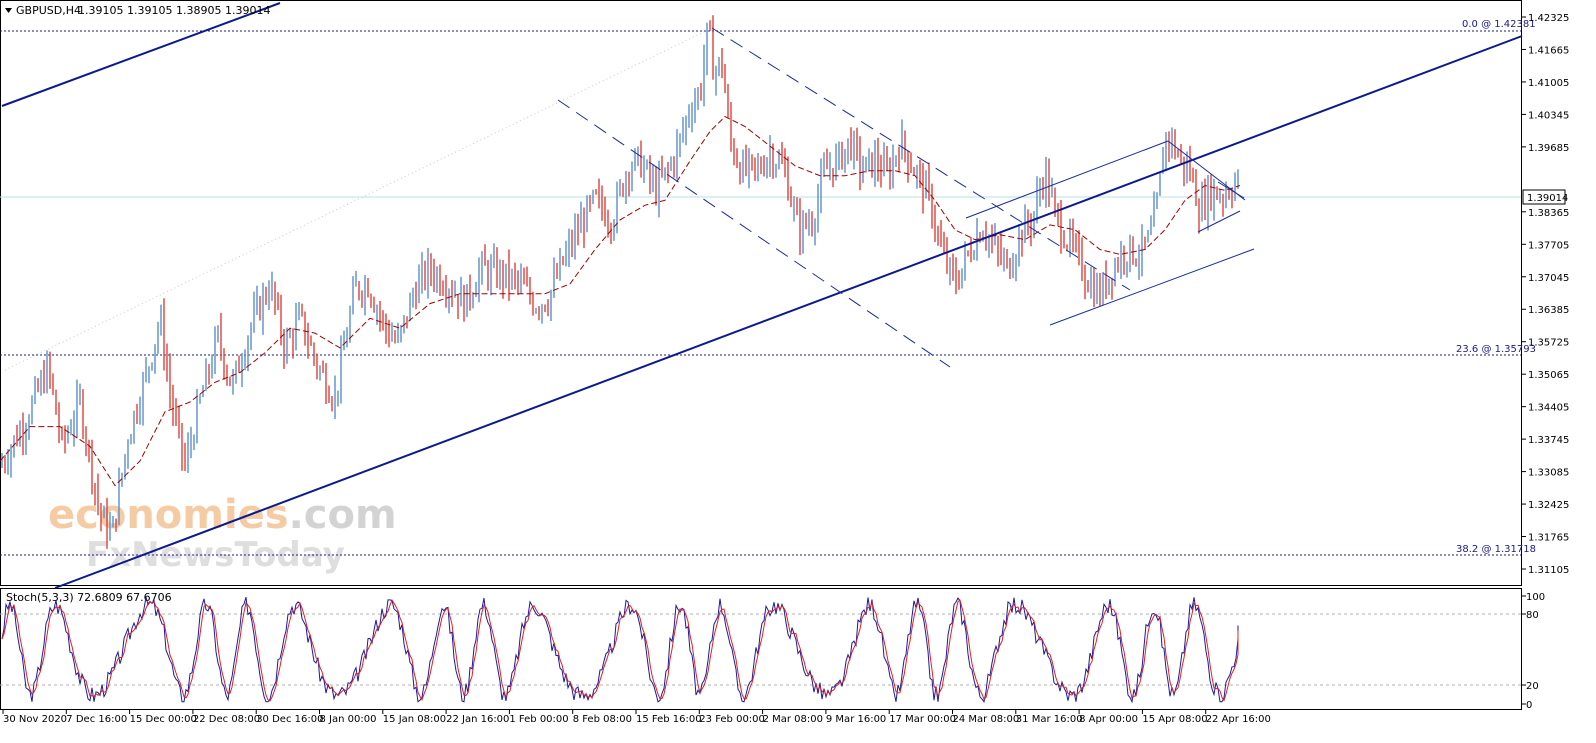  I want to click on price-tick-label: 1.38365, so click(1548, 213).